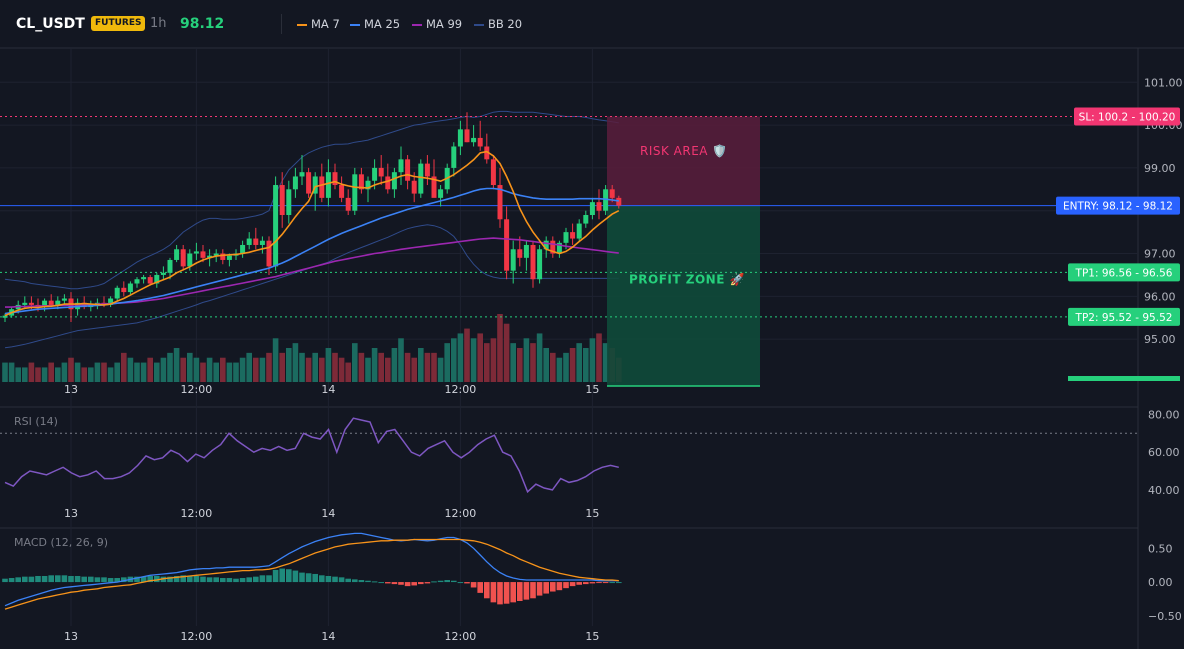 The width and height of the screenshot is (1184, 649). Describe the element at coordinates (417, 24) in the screenshot. I see `legend-ma99-swatch` at that location.